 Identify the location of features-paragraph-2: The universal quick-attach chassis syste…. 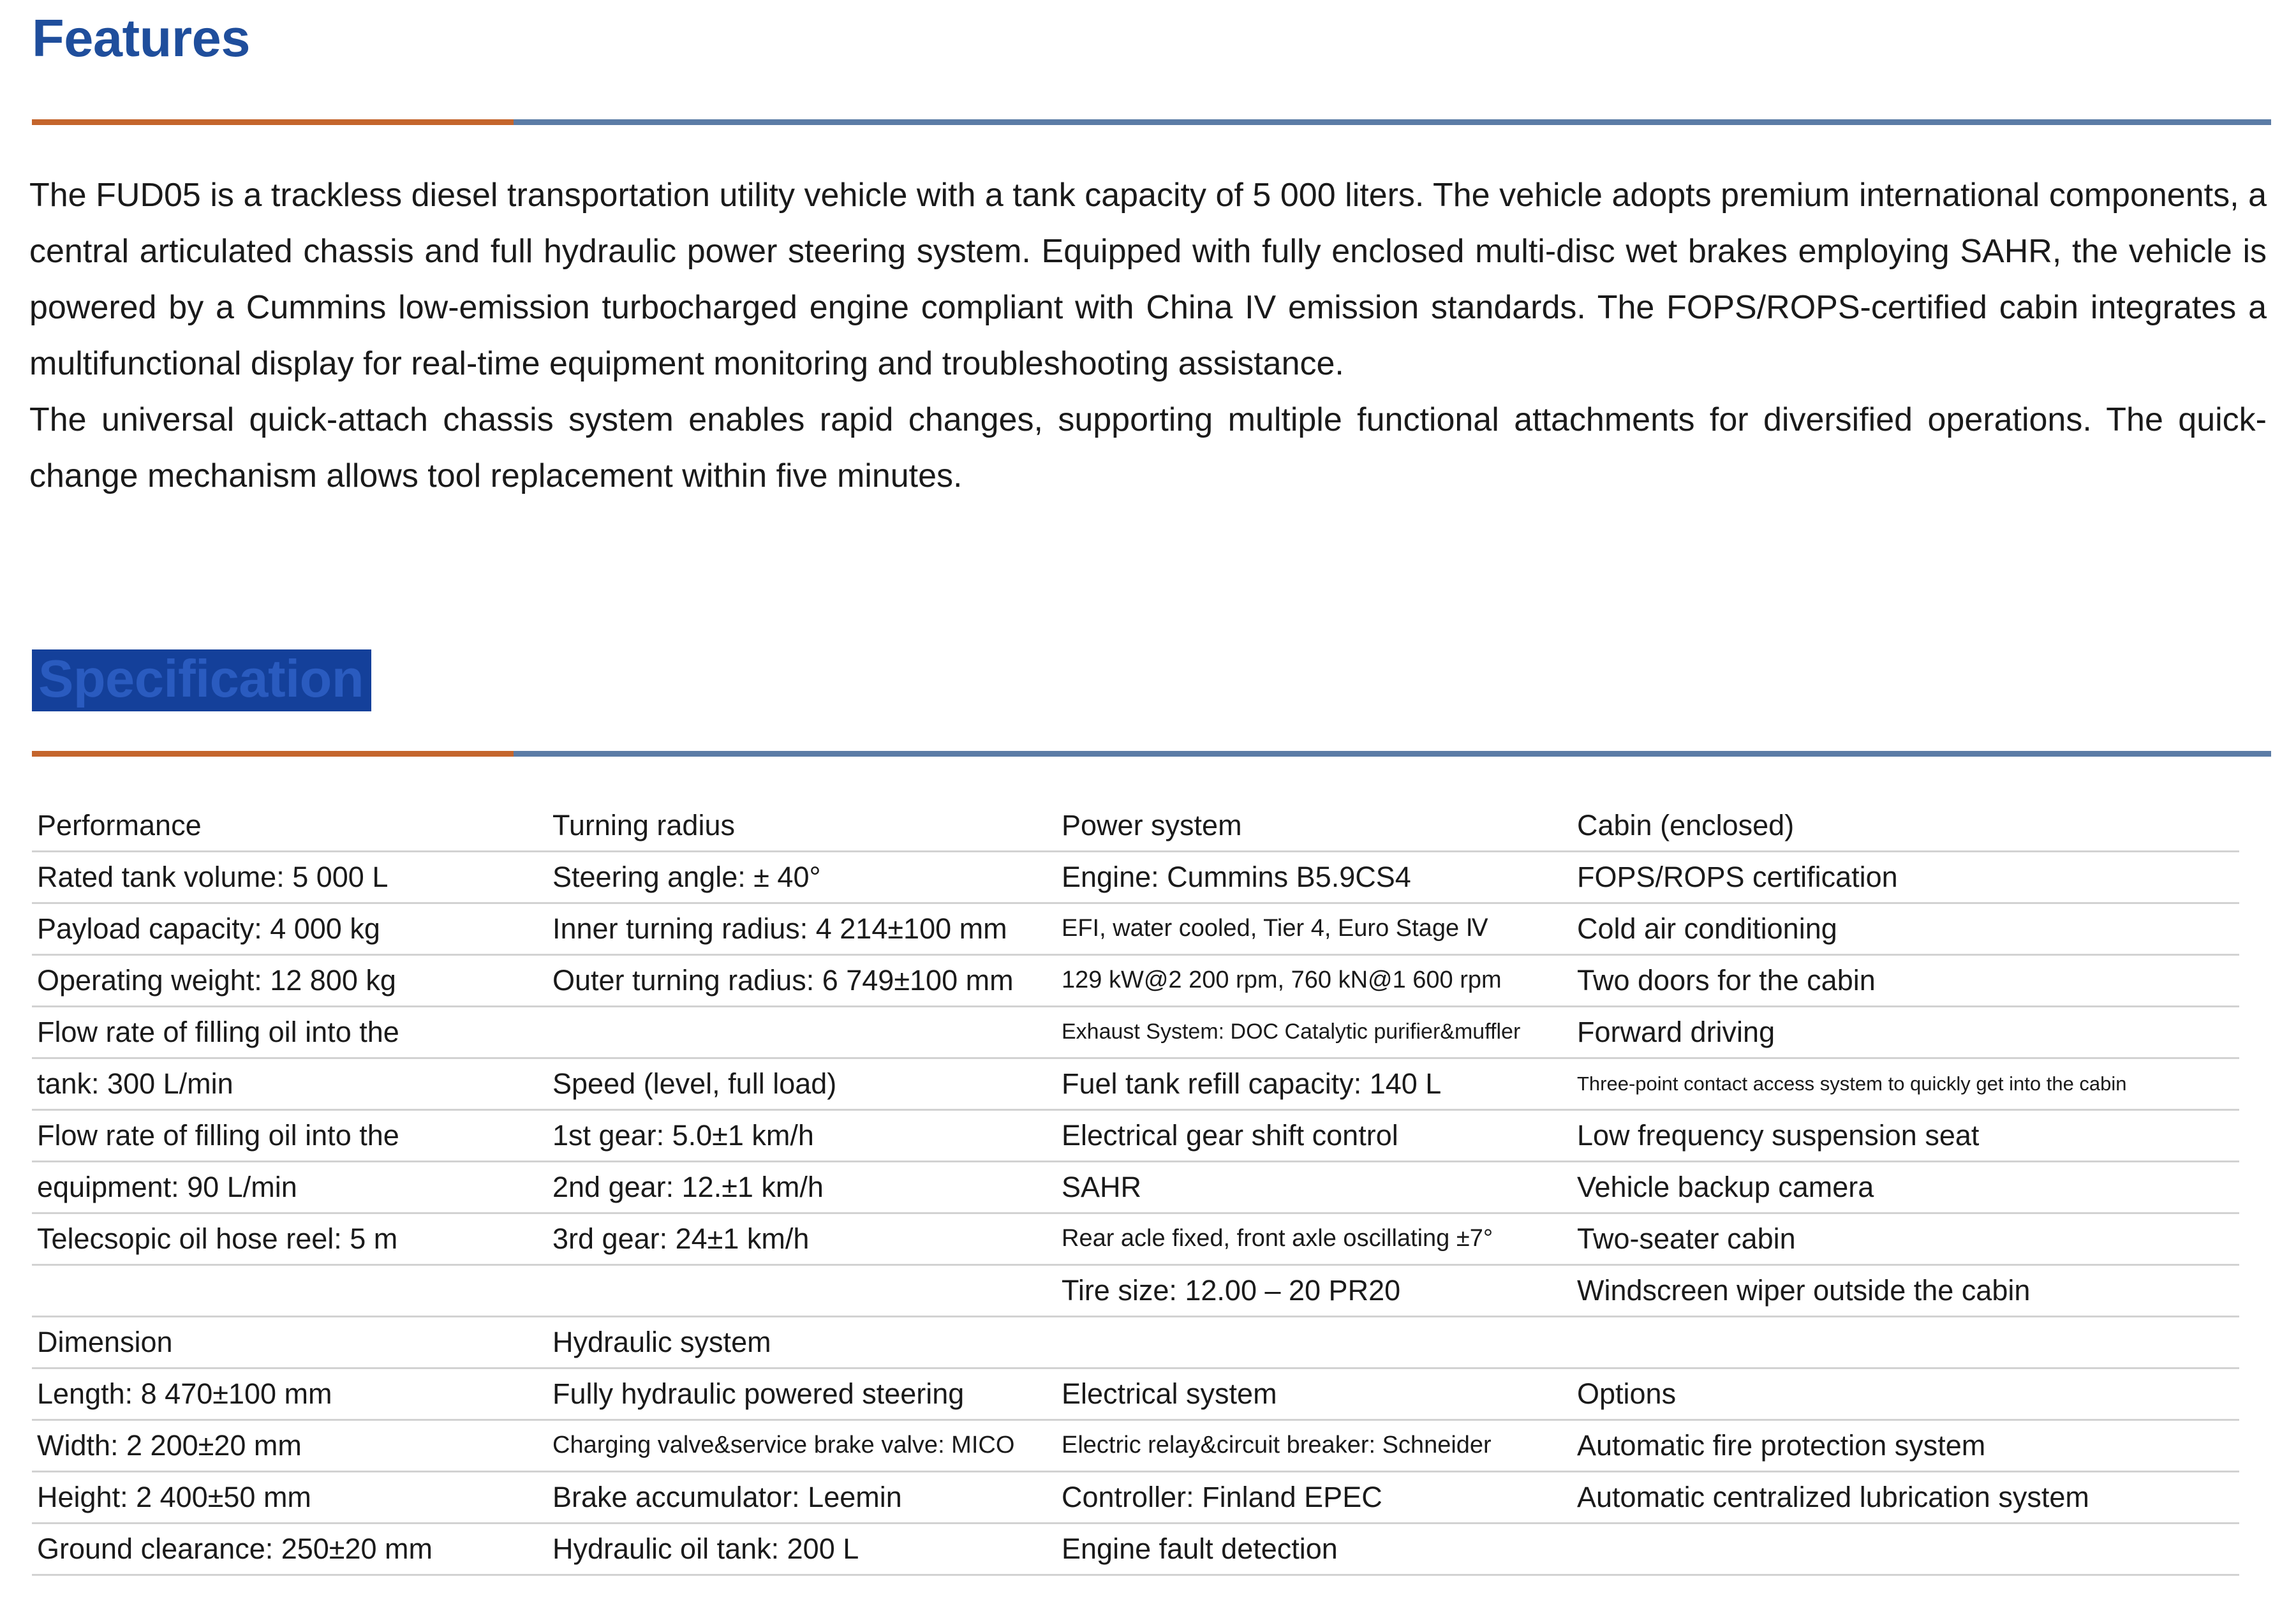
(1148, 447).